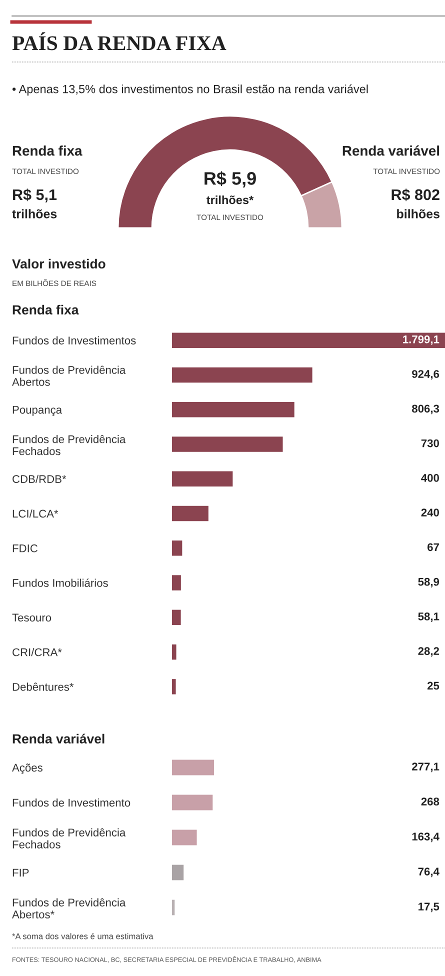 The image size is (445, 976). I want to click on text: Valor investido, so click(59, 263).